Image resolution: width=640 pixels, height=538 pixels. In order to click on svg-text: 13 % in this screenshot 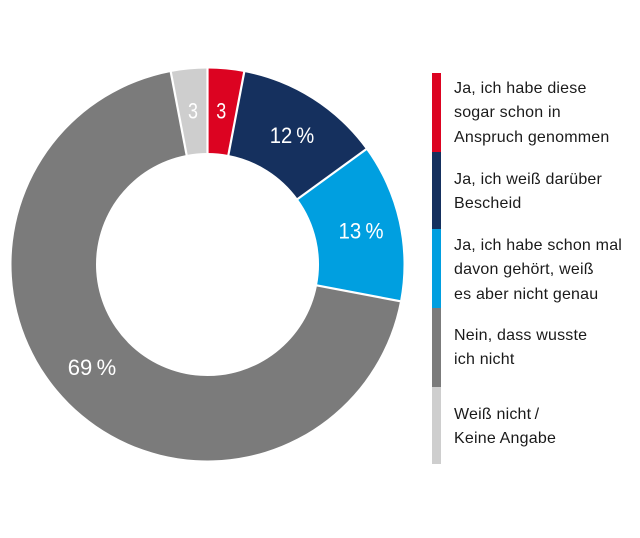, I will do `click(361, 231)`.